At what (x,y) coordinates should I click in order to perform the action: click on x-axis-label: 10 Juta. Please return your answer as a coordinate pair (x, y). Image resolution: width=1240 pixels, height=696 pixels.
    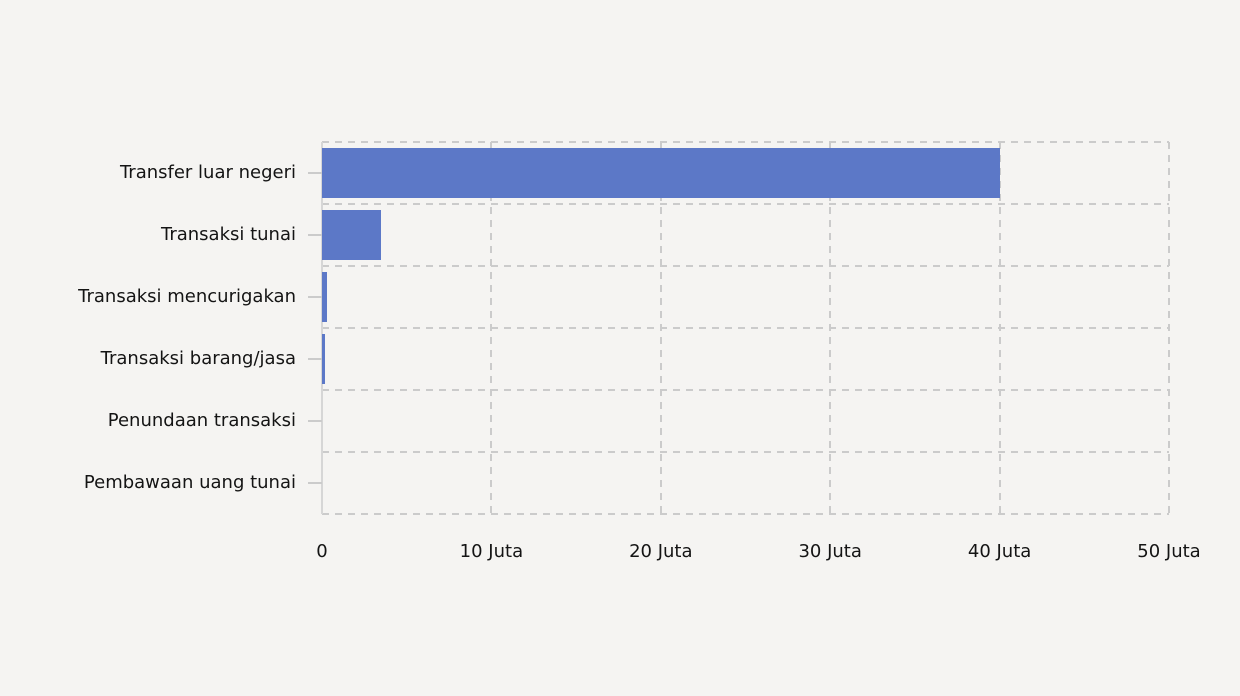
    Looking at the image, I should click on (491, 551).